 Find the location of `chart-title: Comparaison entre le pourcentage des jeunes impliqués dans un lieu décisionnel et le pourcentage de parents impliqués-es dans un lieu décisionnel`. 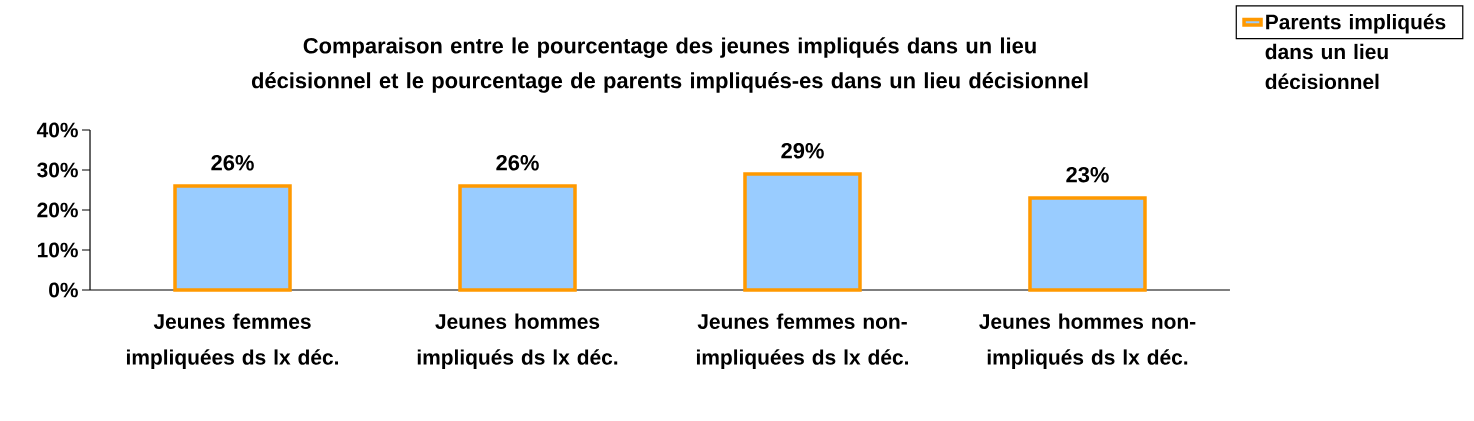

chart-title: Comparaison entre le pourcentage des jeunes impliqués dans un lieu décisionnel et le pourcentage de parents impliqués-es dans un lieu décisionnel is located at coordinates (669, 65).